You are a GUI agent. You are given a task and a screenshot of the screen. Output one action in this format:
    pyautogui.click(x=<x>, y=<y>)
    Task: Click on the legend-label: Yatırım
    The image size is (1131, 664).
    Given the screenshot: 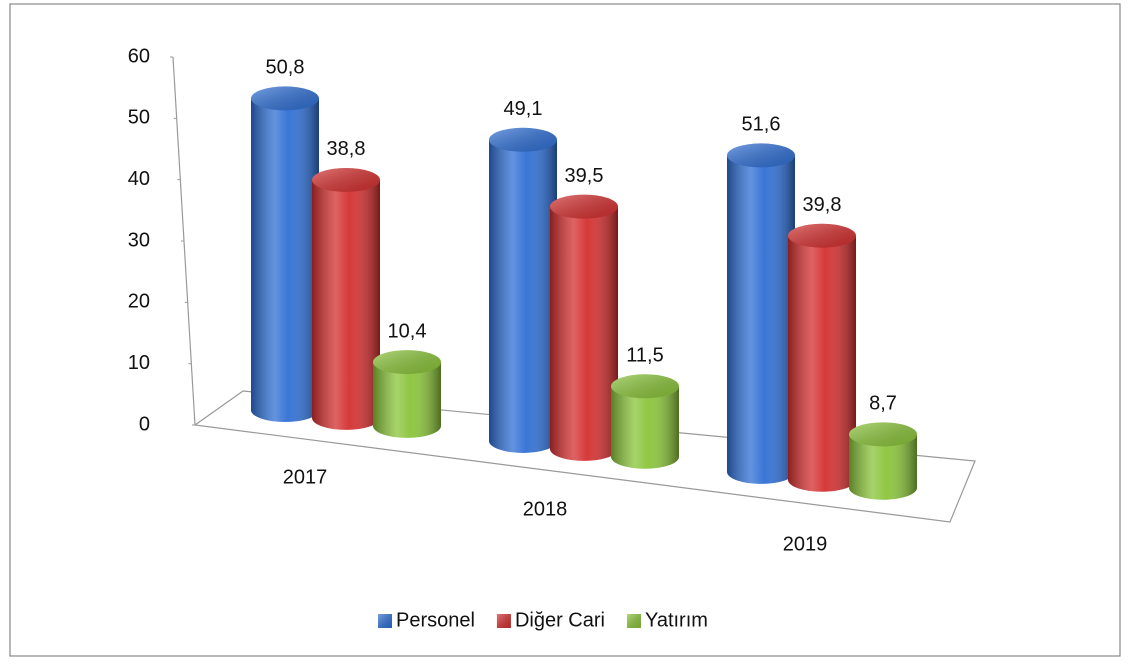 What is the action you would take?
    pyautogui.click(x=676, y=620)
    